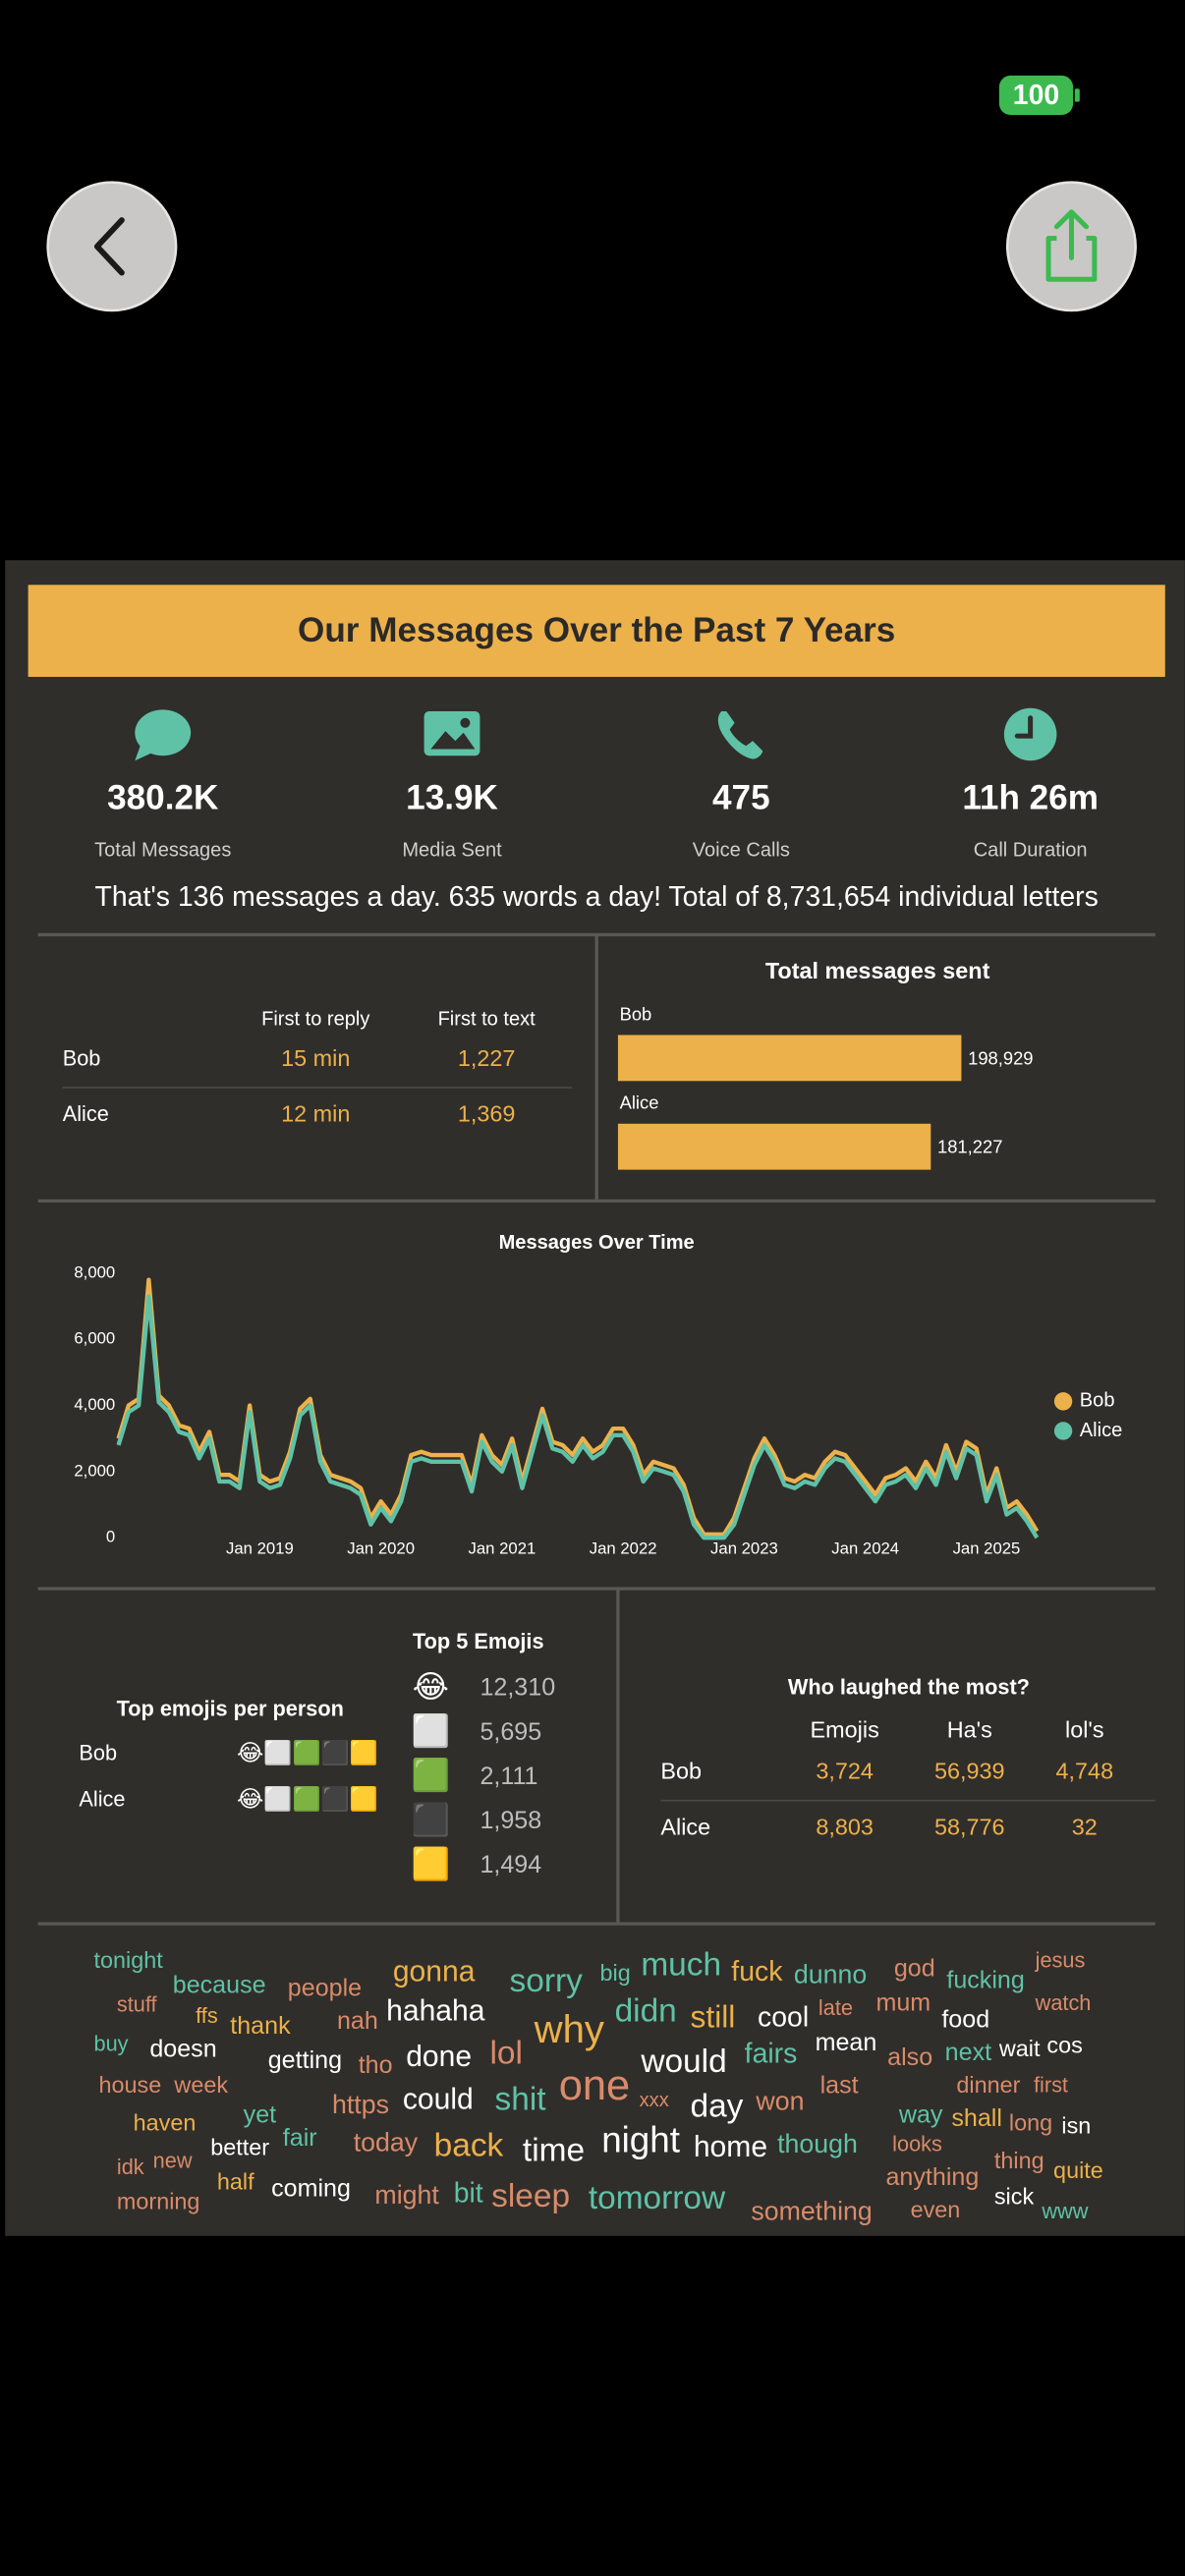 This screenshot has width=1185, height=2576. I want to click on cloud-word: might, so click(407, 2195).